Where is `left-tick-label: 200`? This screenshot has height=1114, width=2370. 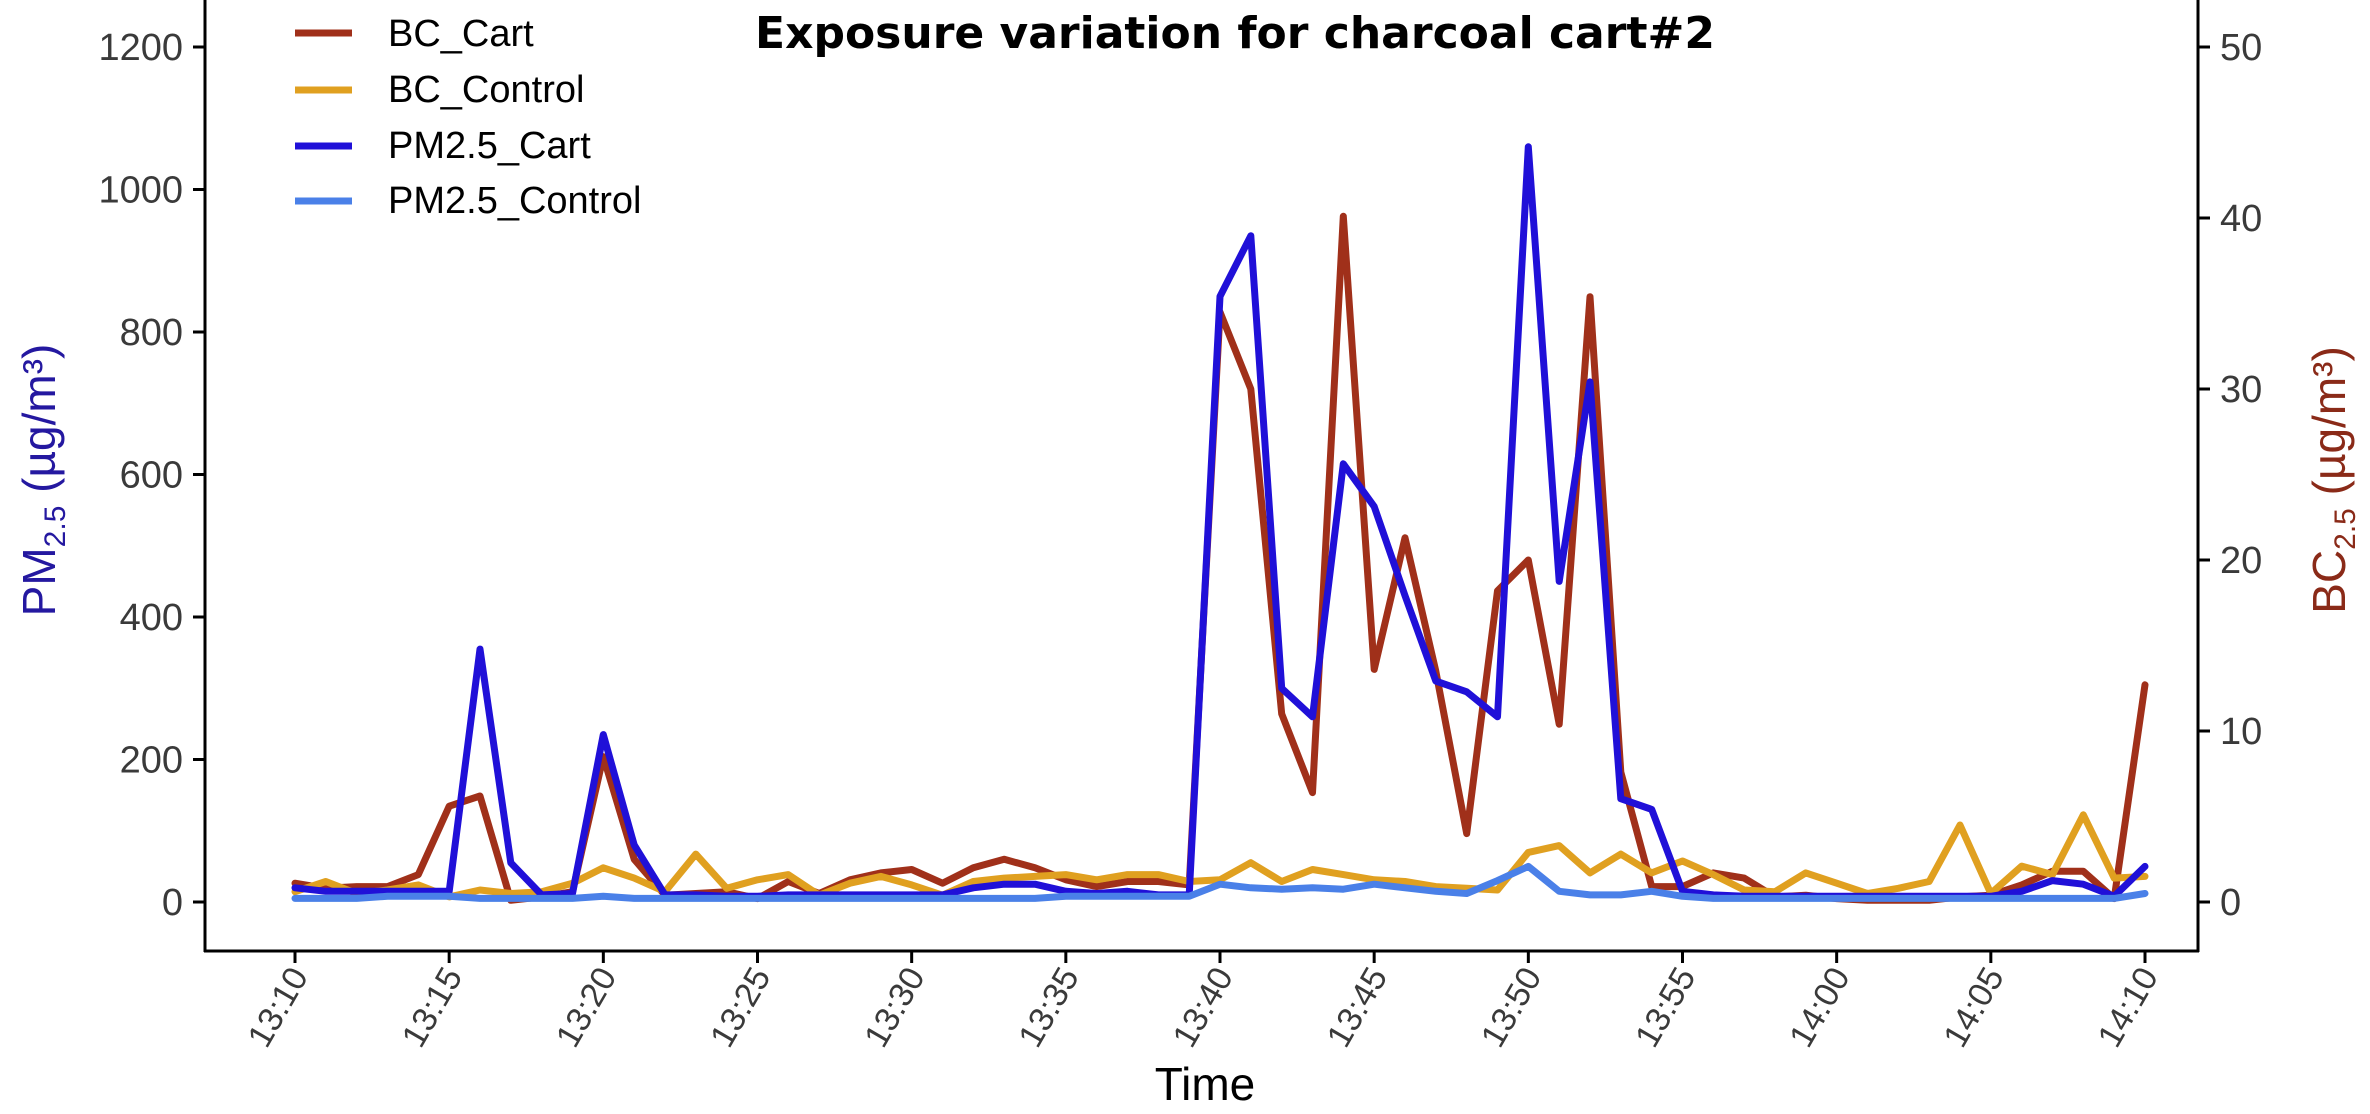
left-tick-label: 200 is located at coordinates (151, 761).